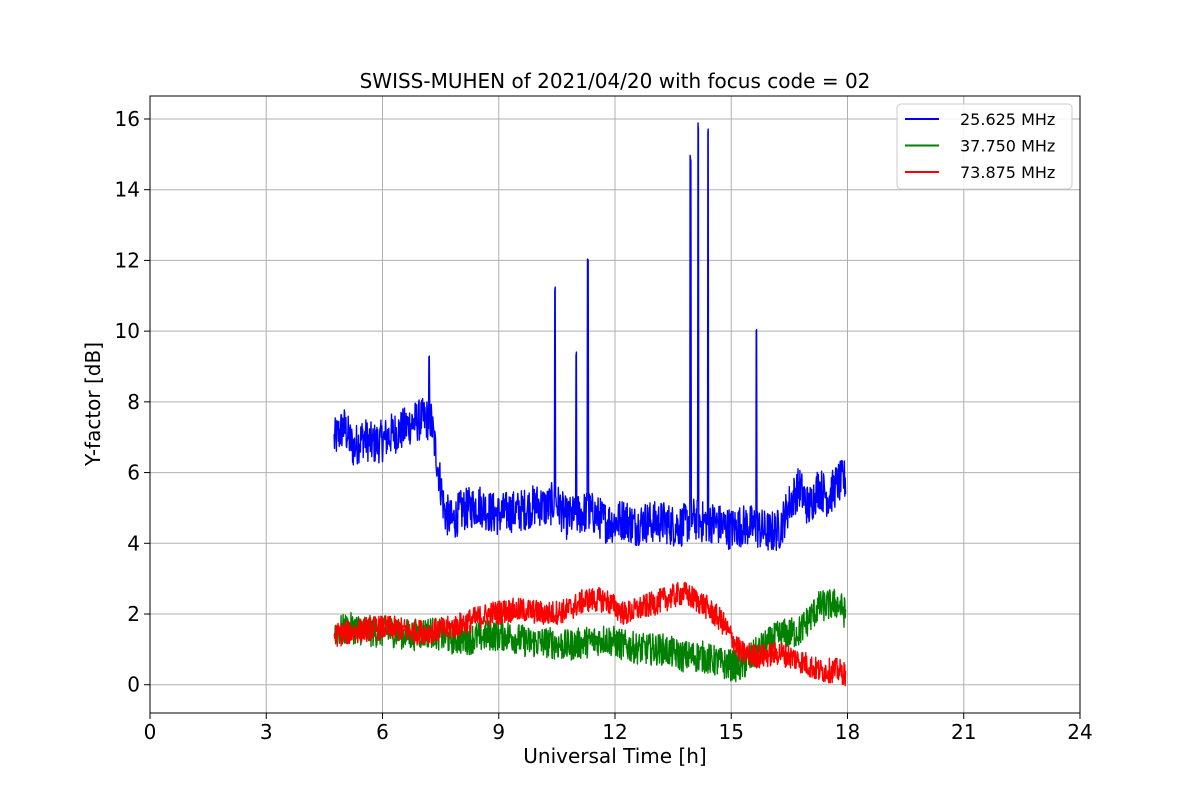 The height and width of the screenshot is (800, 1200). I want to click on y-tick-label: 0, so click(133, 685).